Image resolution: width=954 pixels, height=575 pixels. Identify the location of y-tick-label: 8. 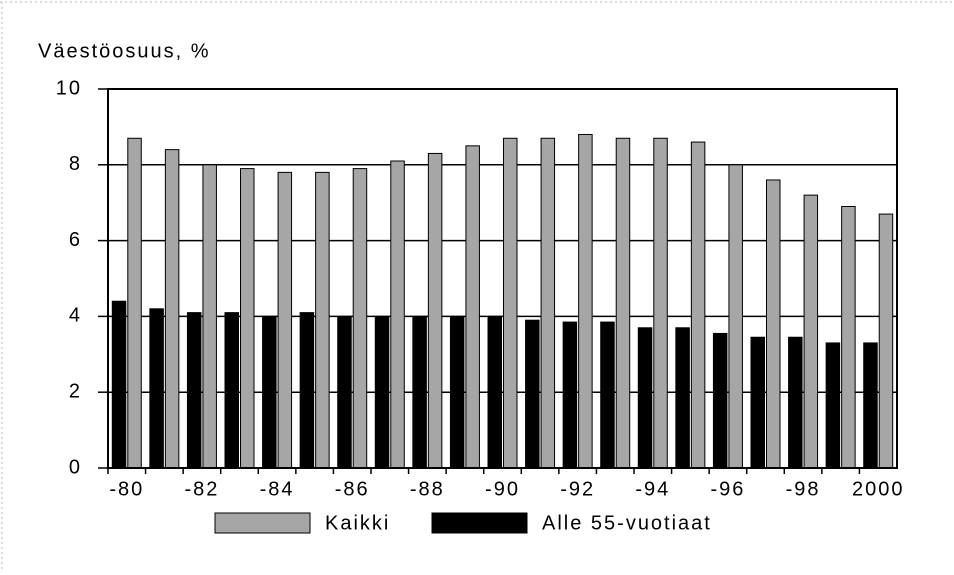
(75, 164).